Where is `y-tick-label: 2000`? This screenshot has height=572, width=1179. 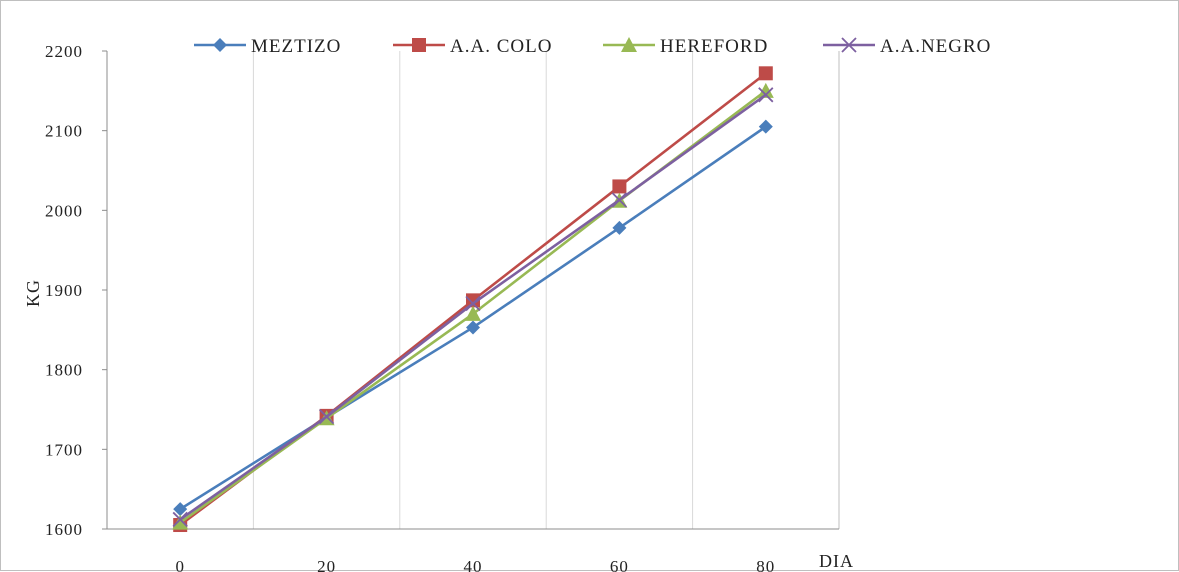
y-tick-label: 2000 is located at coordinates (64, 210).